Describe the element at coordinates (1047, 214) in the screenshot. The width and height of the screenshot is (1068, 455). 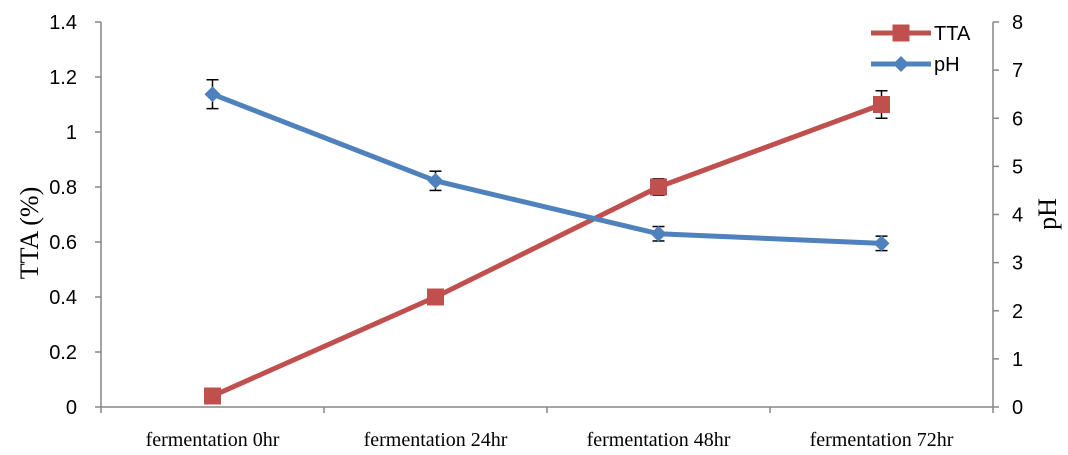
I see `right-axis-title: pH` at that location.